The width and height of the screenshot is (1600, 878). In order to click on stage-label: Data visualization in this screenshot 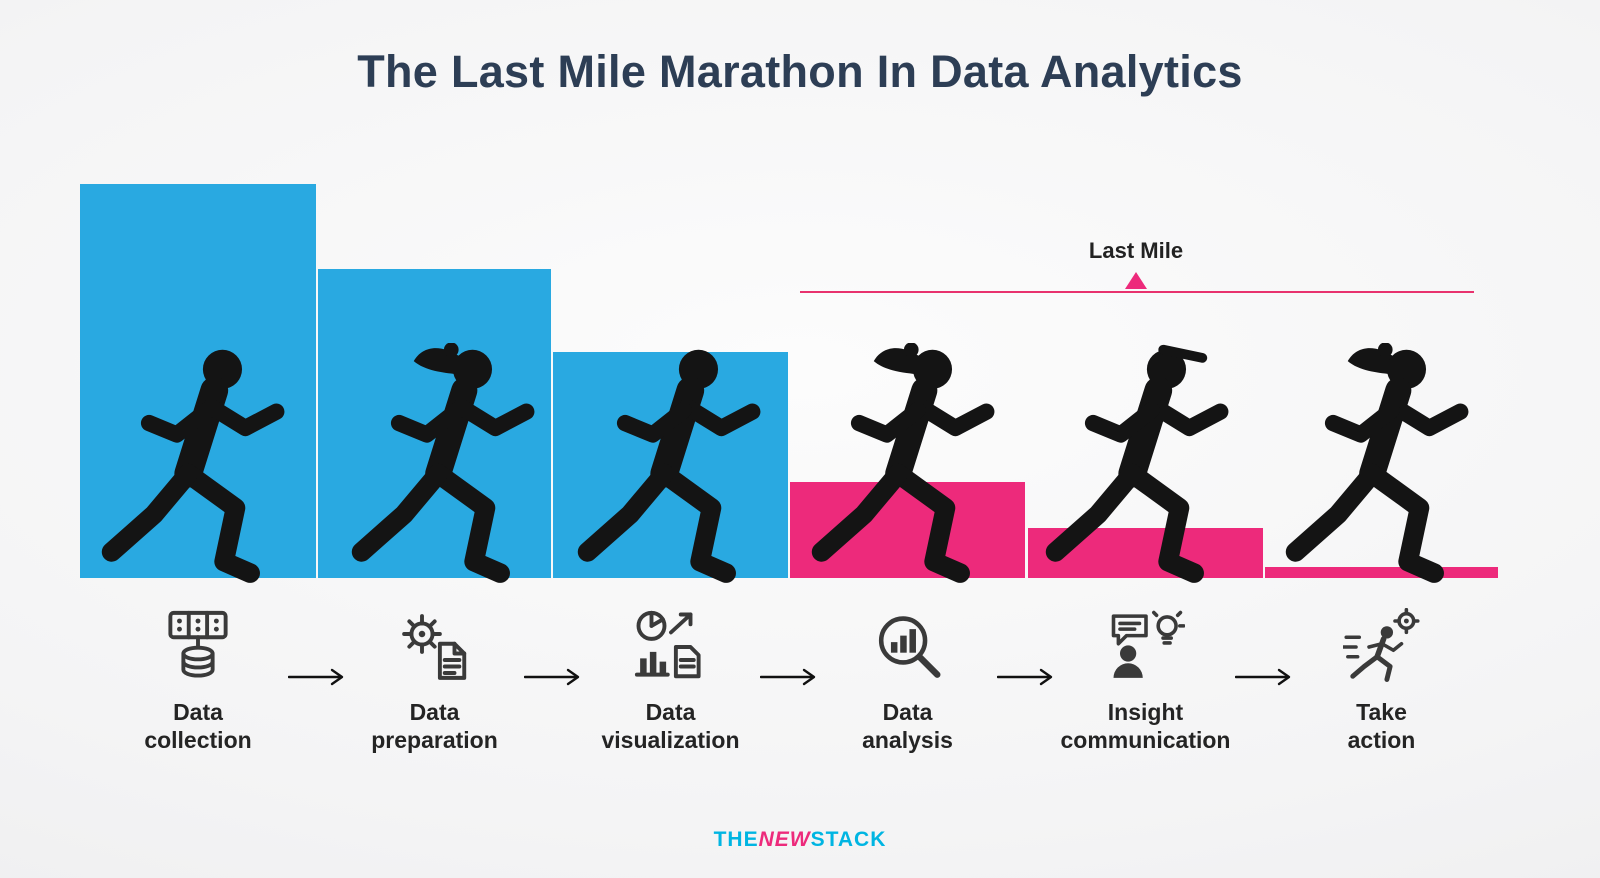, I will do `click(670, 726)`.